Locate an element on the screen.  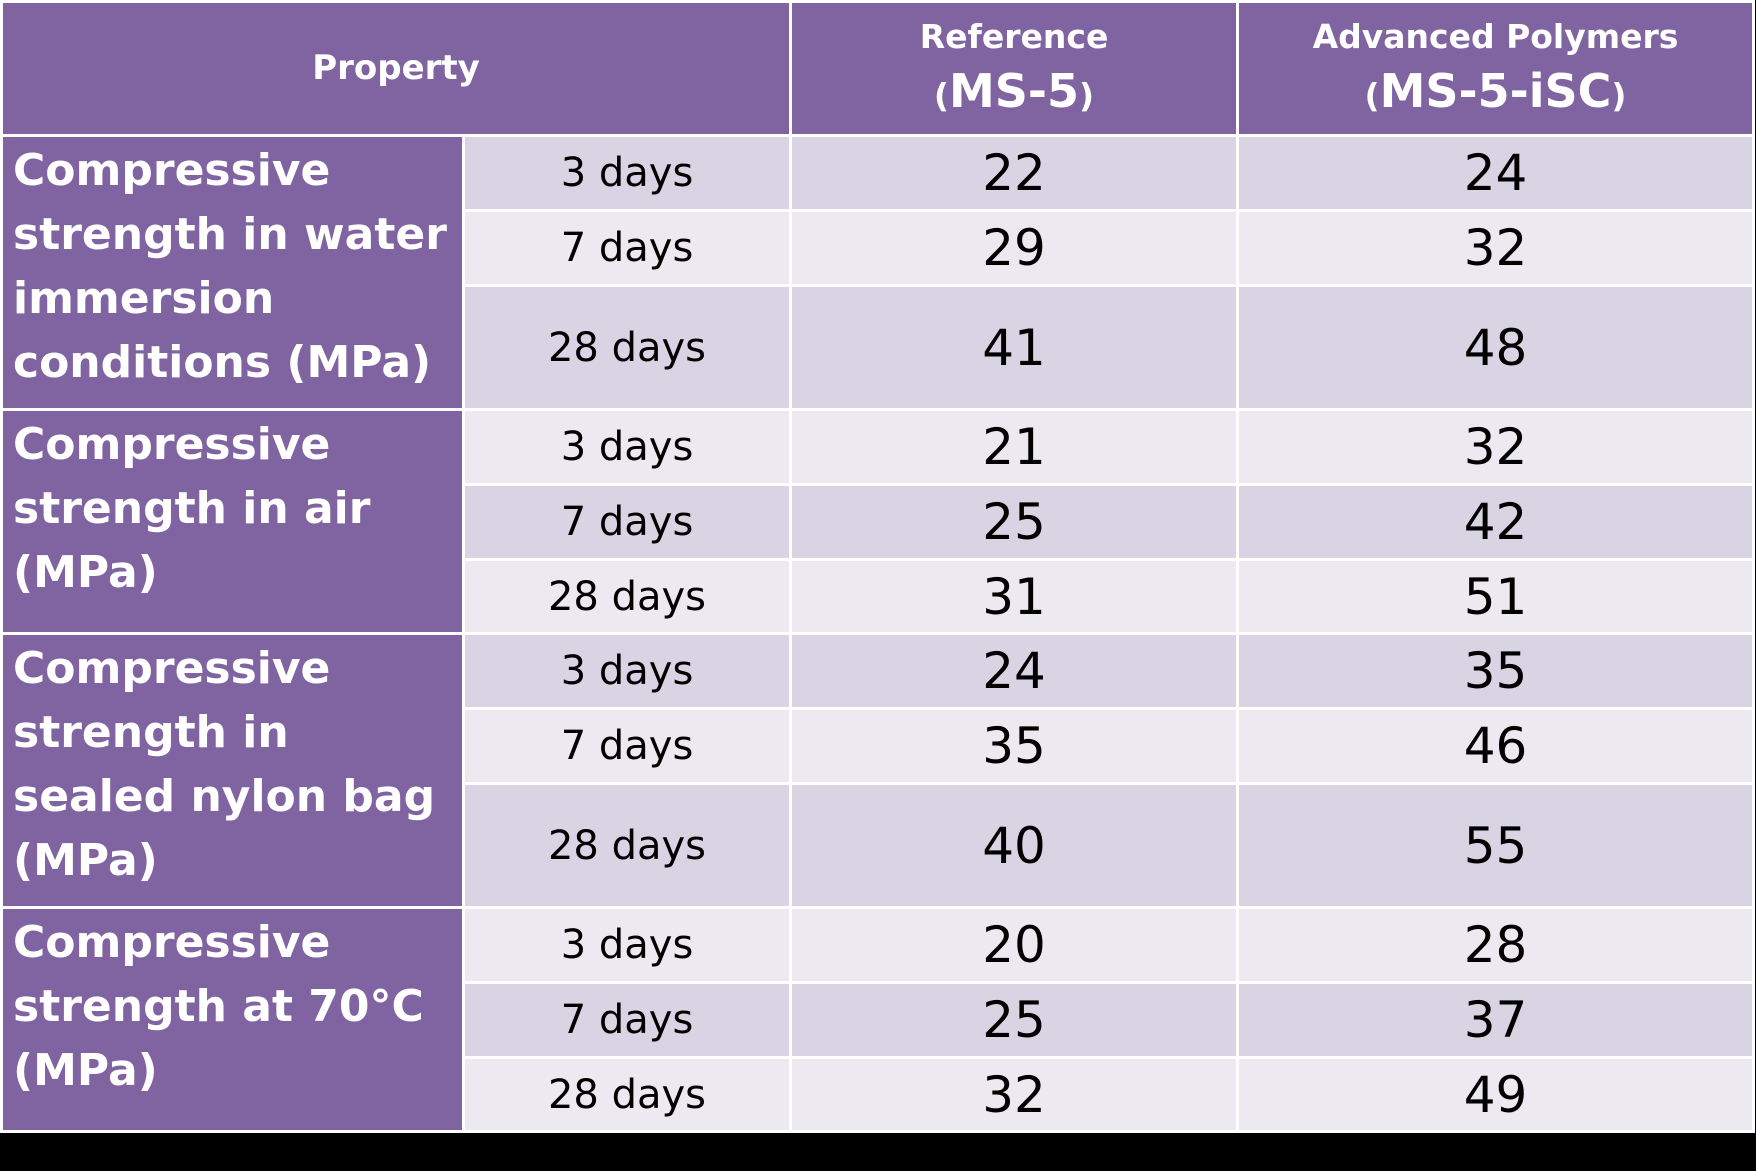
group-label-70c: Compressive strength at 70°C (MPa) is located at coordinates (232, 1019).